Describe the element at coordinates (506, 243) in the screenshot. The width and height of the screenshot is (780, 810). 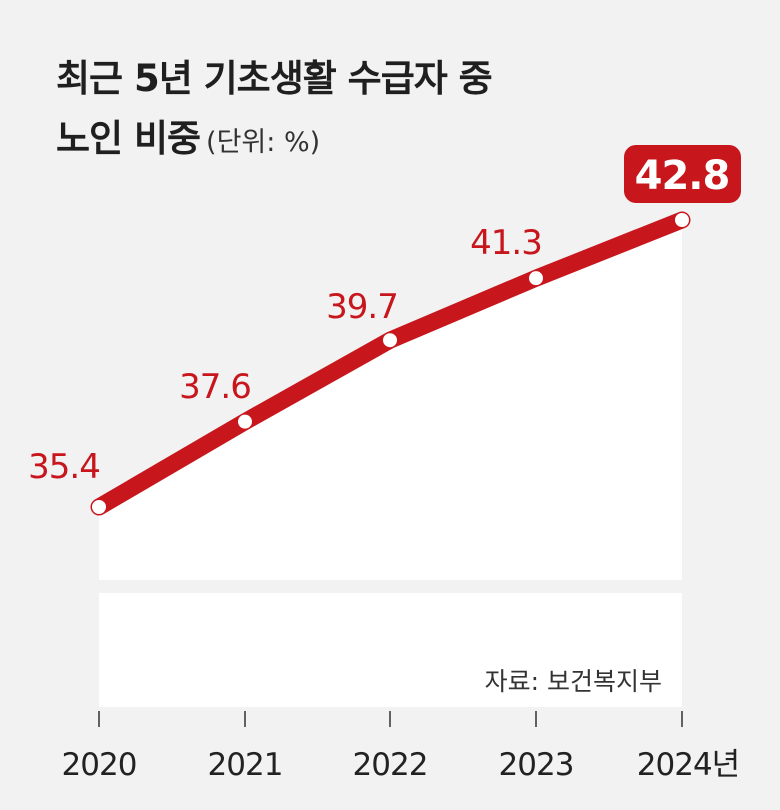
I see `data-label-2023: 41.3` at that location.